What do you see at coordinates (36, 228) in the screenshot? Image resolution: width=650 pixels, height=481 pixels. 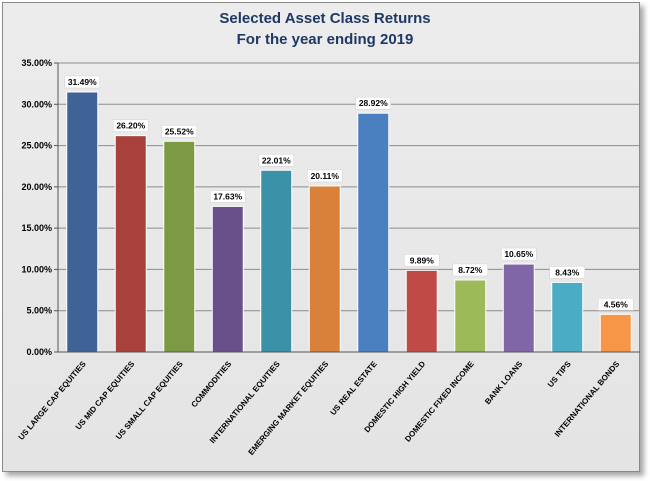 I see `y-tick-label: 15.00%` at bounding box center [36, 228].